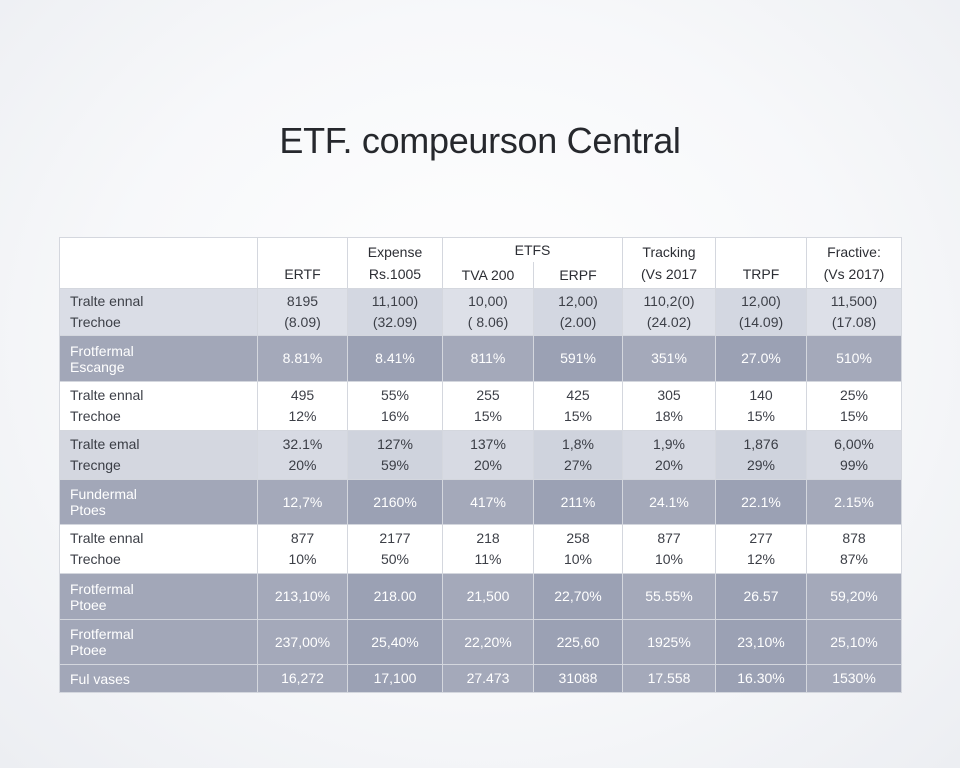 The image size is (960, 768). What do you see at coordinates (395, 406) in the screenshot?
I see `table-cell: 55% 16%` at bounding box center [395, 406].